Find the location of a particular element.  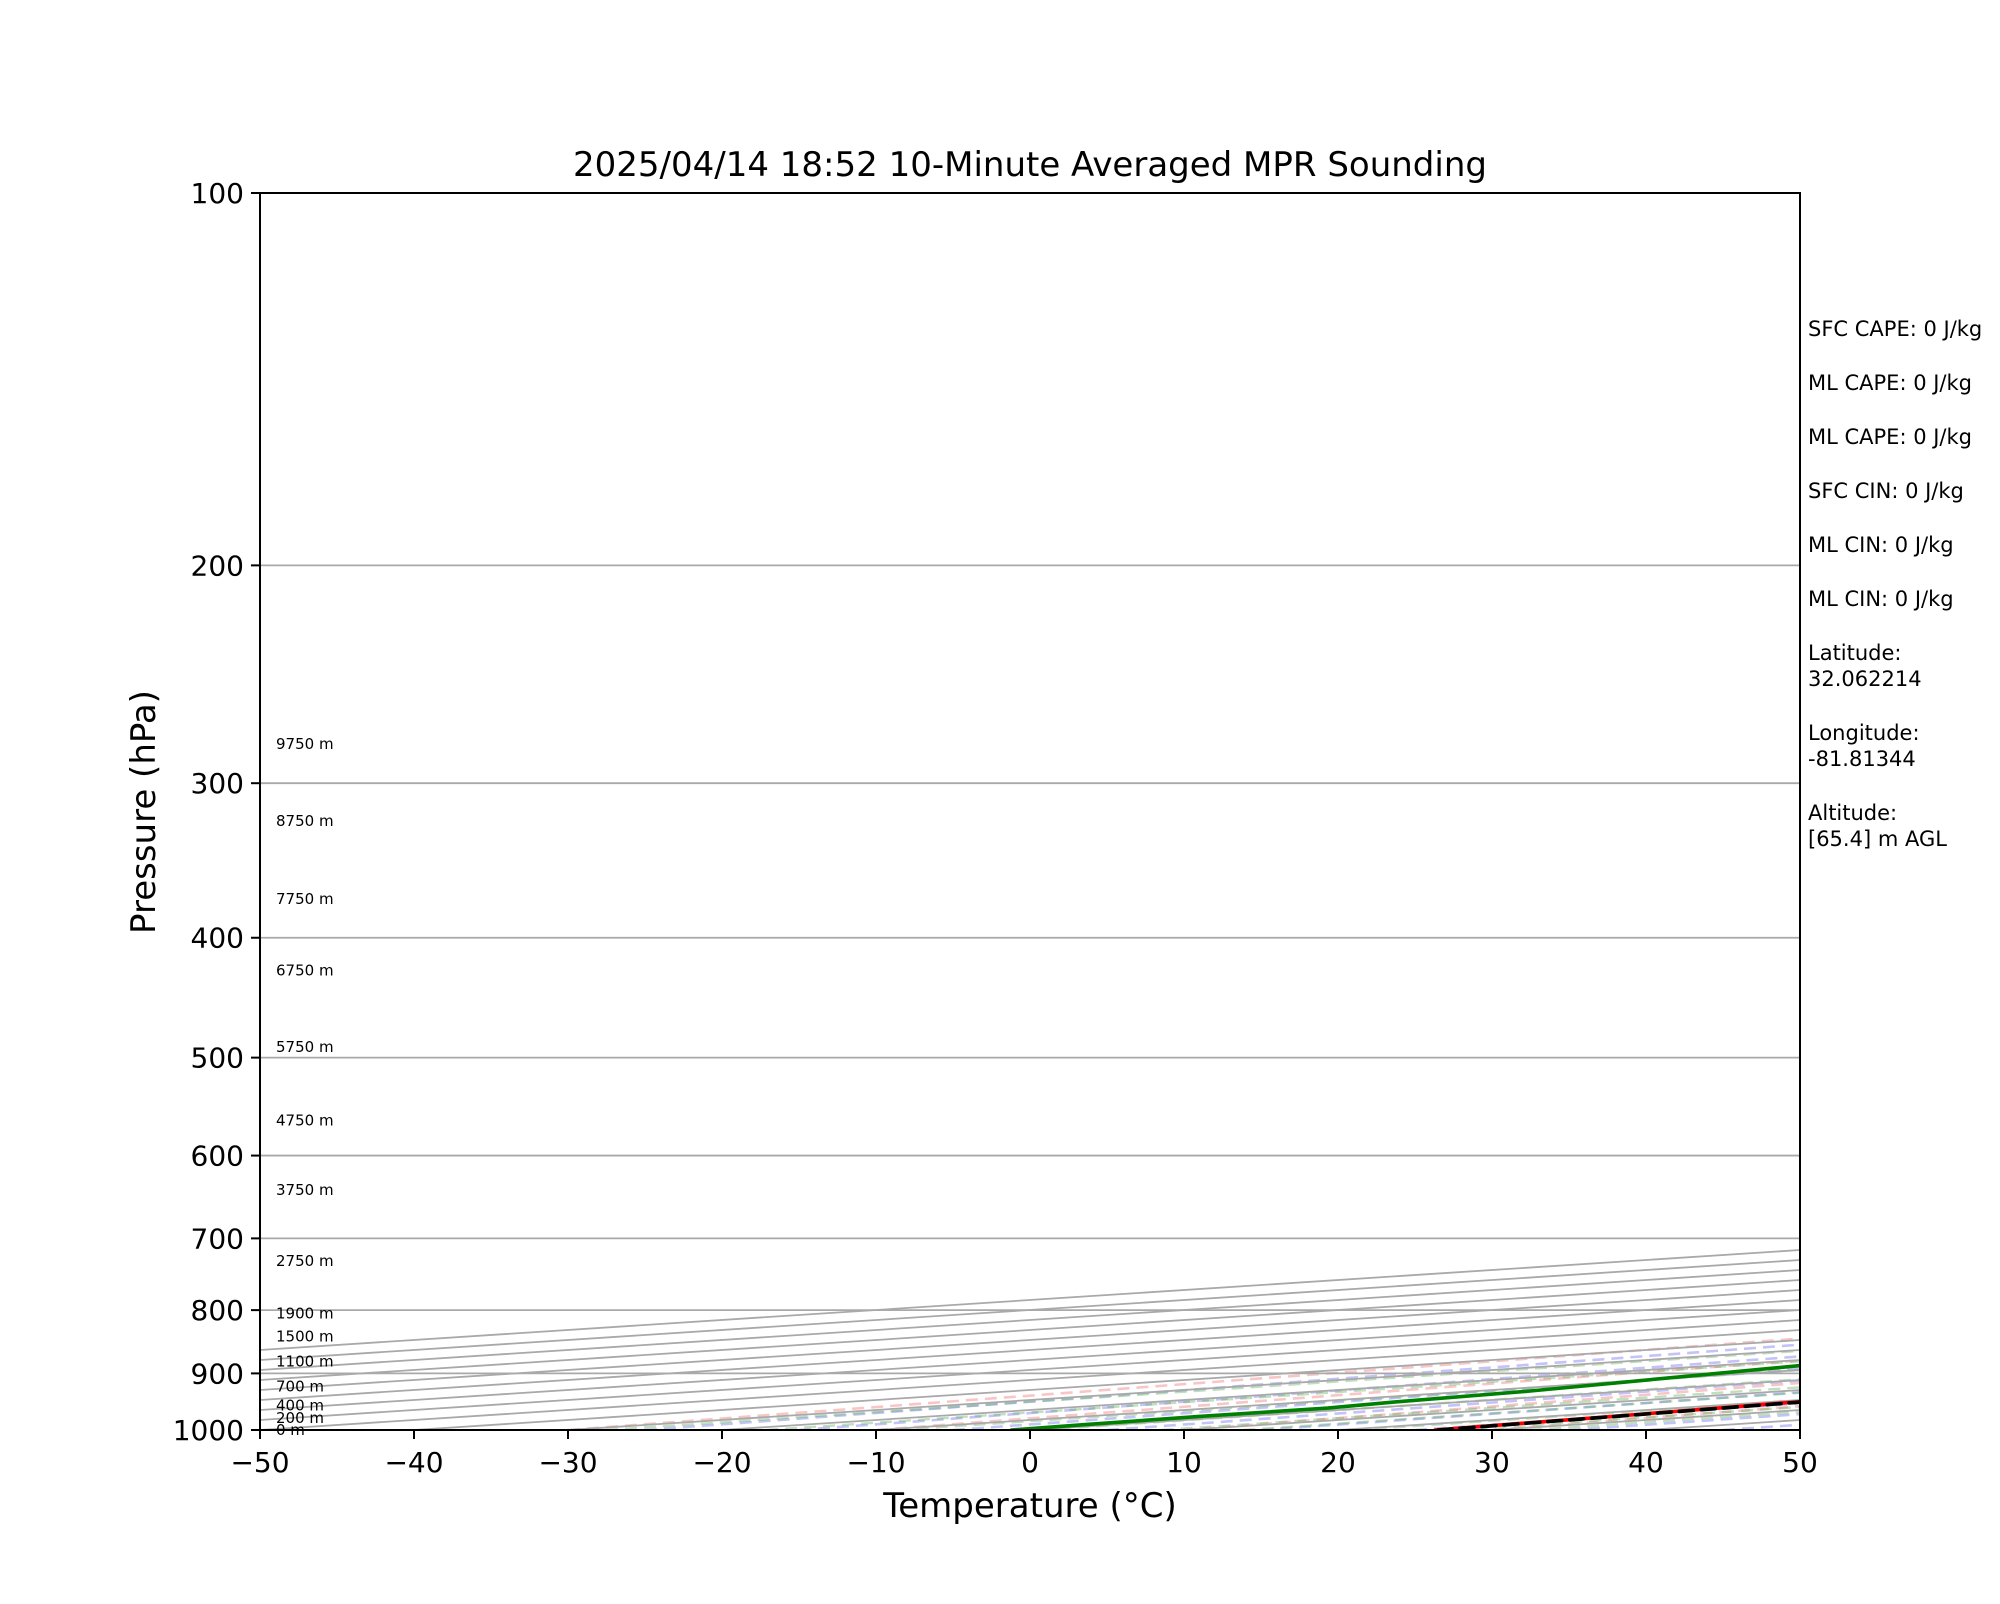

y-tick-label: 200 is located at coordinates (217, 565).